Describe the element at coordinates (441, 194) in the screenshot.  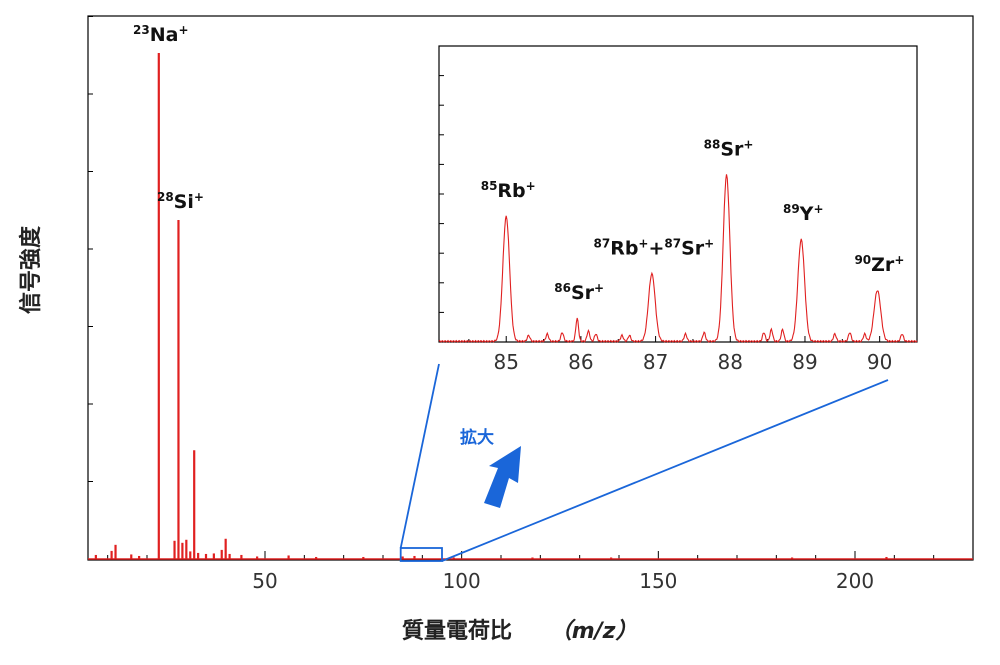
I see `inset-y-ticks` at that location.